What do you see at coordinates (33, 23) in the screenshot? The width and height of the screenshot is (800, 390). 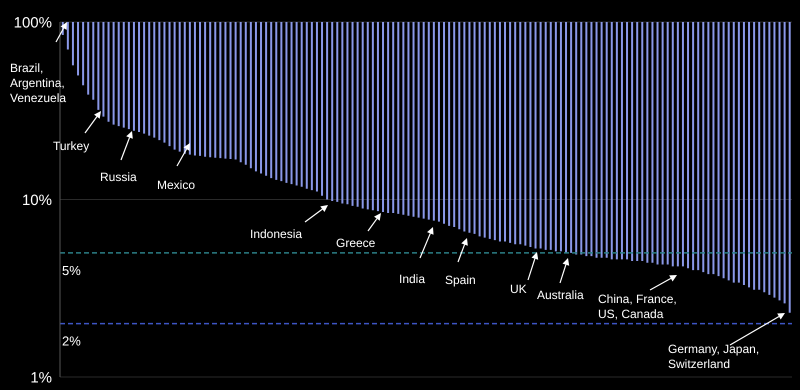 I see `y-tick-label: 100%` at bounding box center [33, 23].